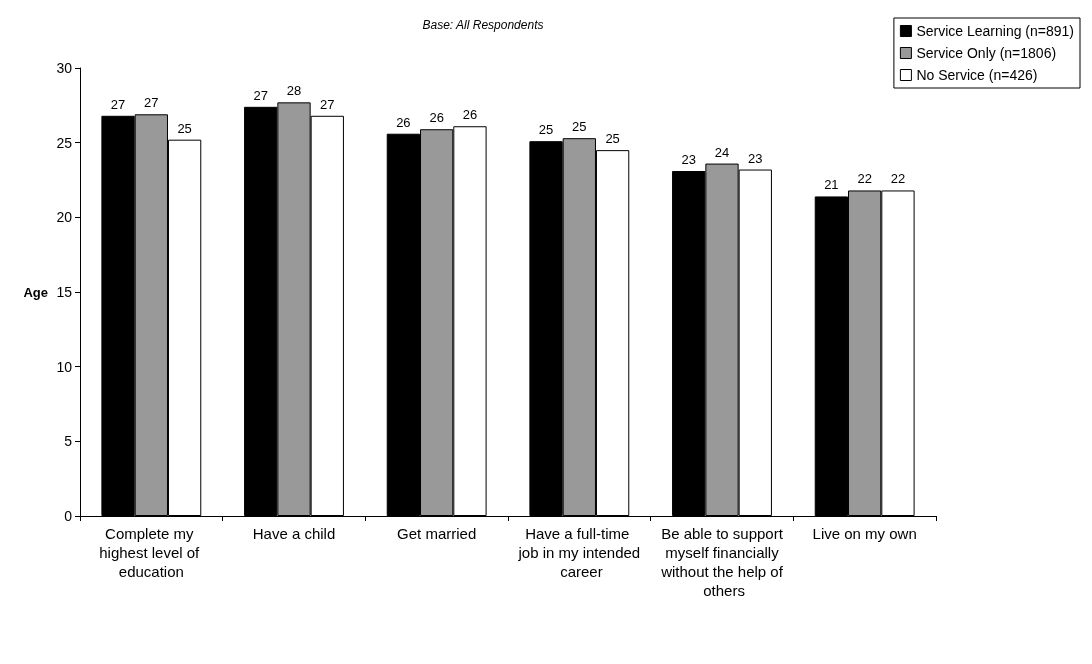 Image resolution: width=1092 pixels, height=664 pixels. Describe the element at coordinates (977, 75) in the screenshot. I see `legend-label: No Service (n=426)` at that location.